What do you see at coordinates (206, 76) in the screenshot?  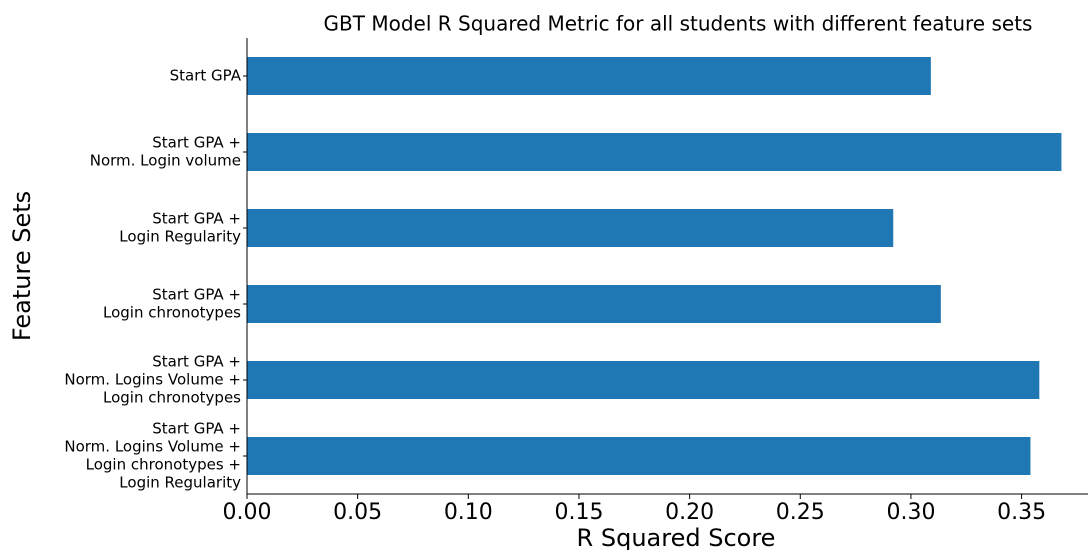 I see `y-tick-label: Start GPA` at bounding box center [206, 76].